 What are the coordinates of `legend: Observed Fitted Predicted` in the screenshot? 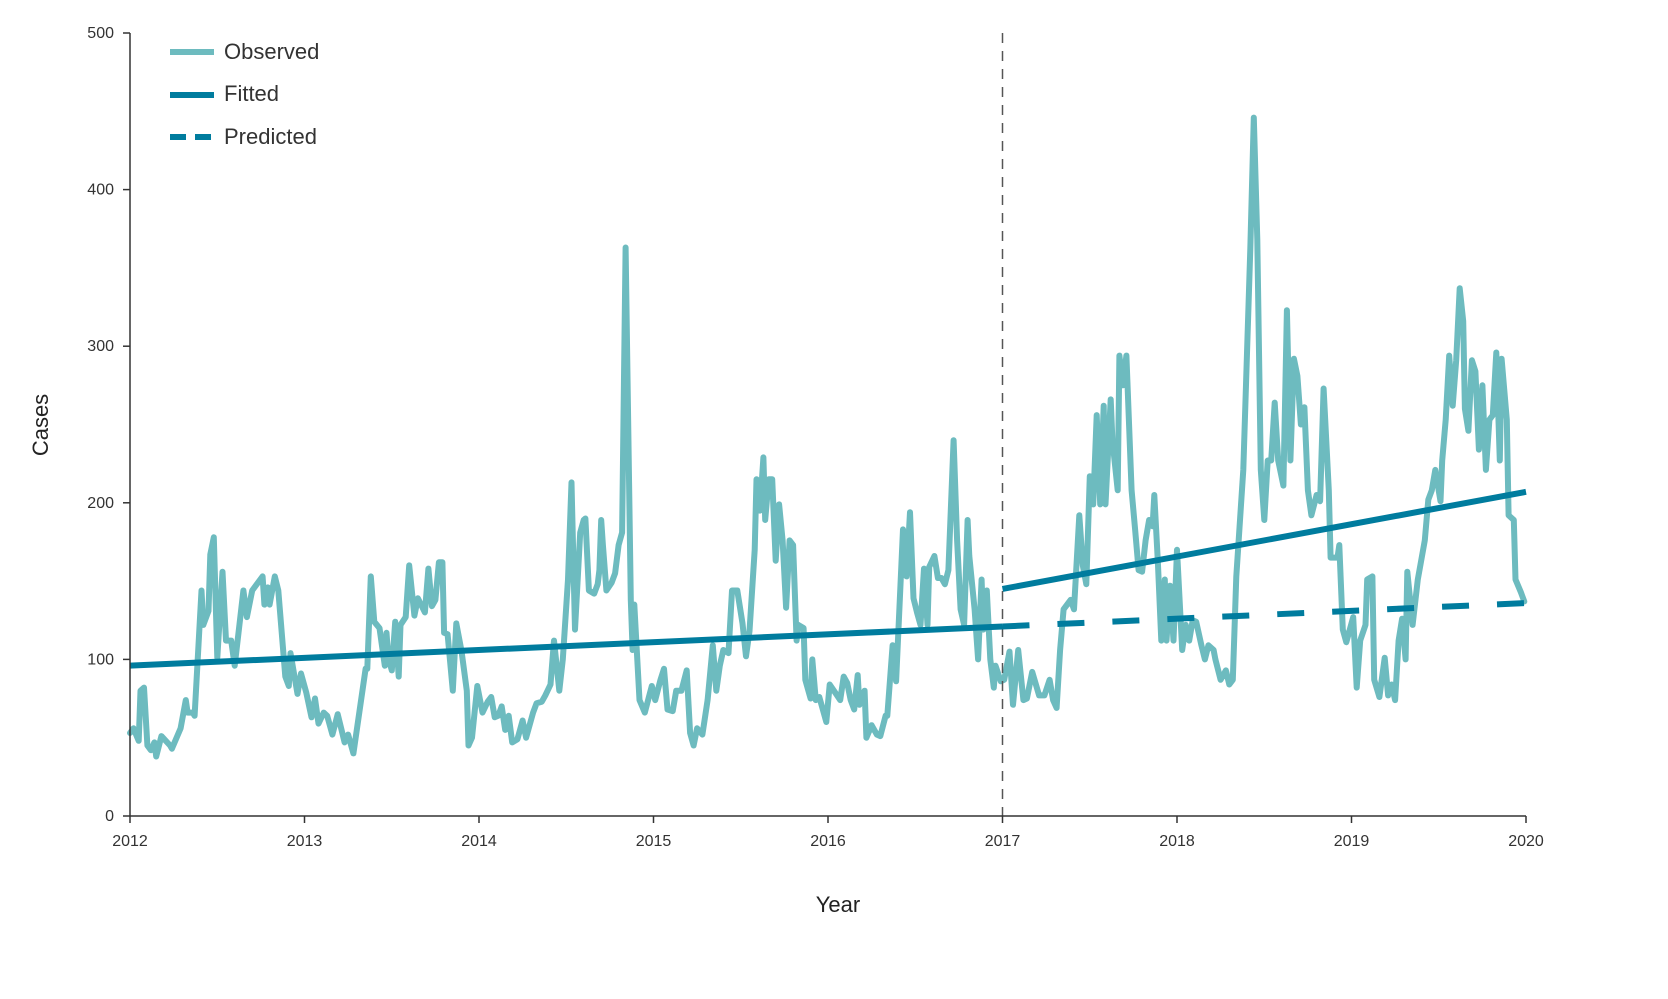 It's located at (244, 94).